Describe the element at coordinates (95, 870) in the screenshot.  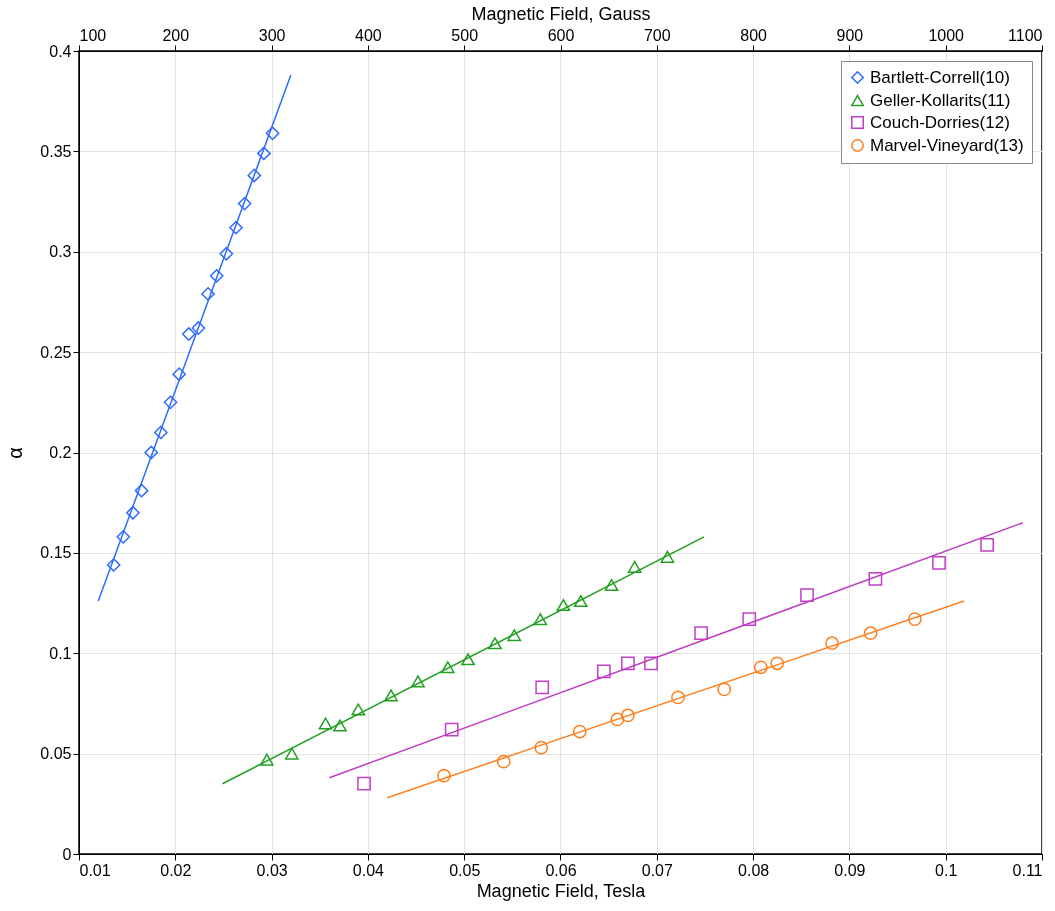
I see `x-tick-label: 0.01` at that location.